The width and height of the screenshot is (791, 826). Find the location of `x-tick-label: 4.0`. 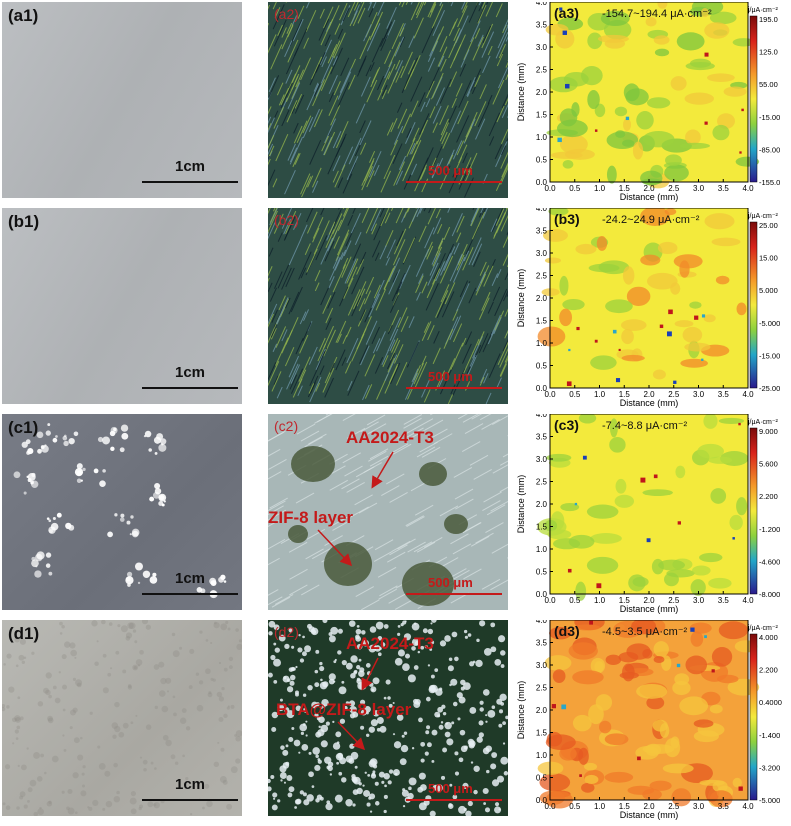

x-tick-label: 4.0 is located at coordinates (748, 600).